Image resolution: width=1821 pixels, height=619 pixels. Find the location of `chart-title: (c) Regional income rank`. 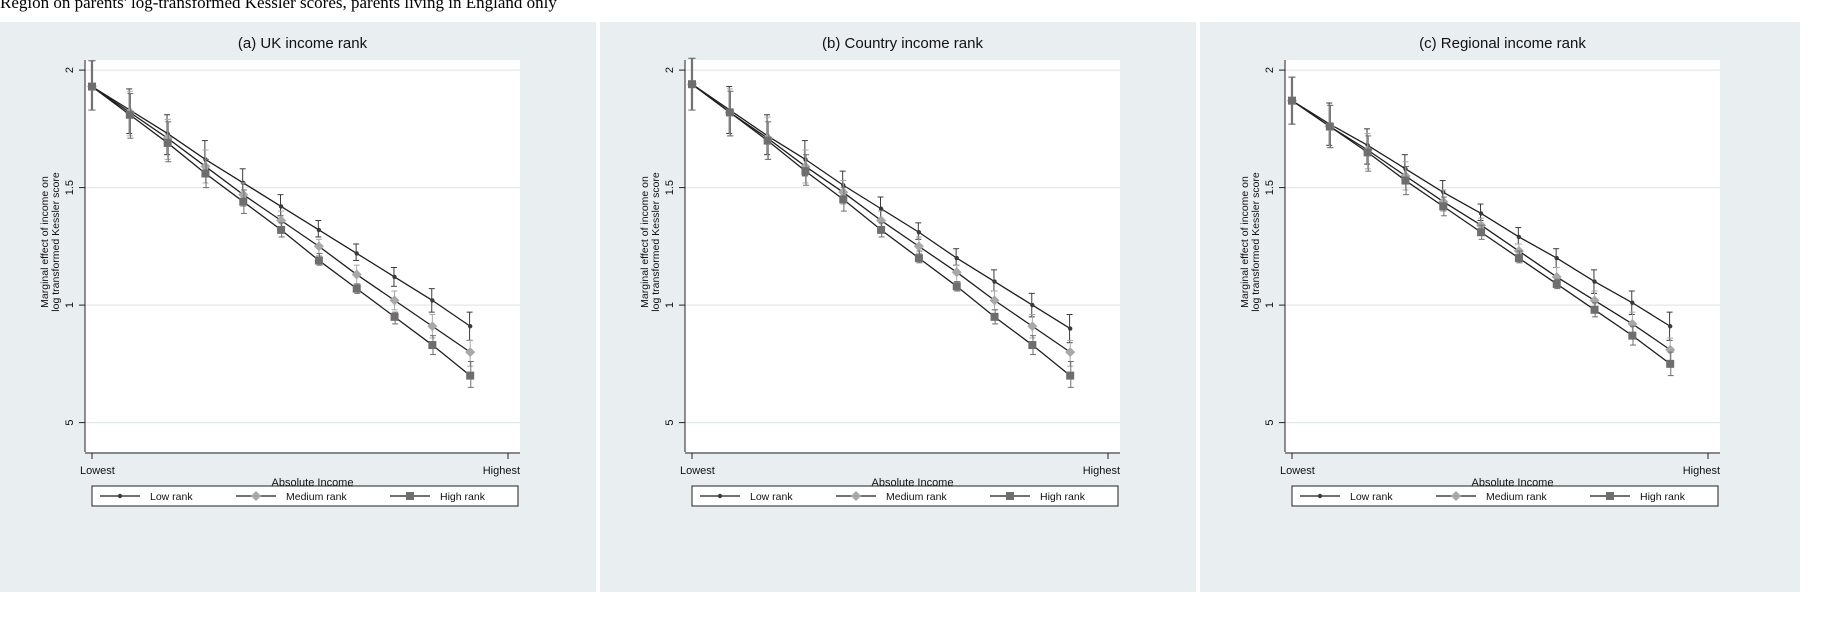

chart-title: (c) Regional income rank is located at coordinates (1502, 43).